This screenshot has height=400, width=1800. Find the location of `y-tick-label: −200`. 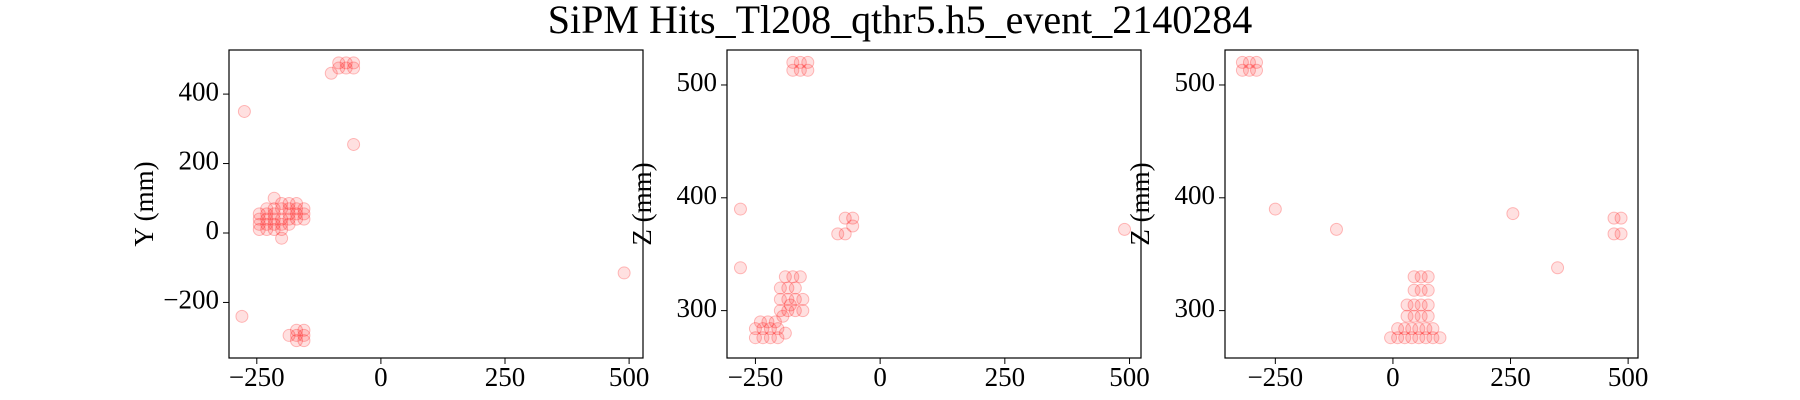

y-tick-label: −200 is located at coordinates (191, 300).